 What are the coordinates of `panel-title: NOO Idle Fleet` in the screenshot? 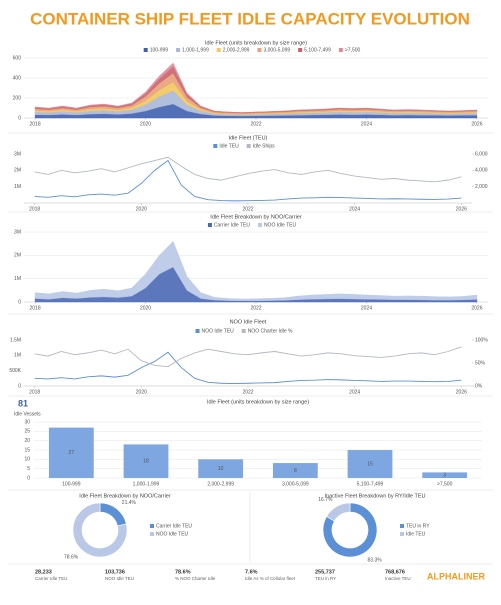 It's located at (248, 322).